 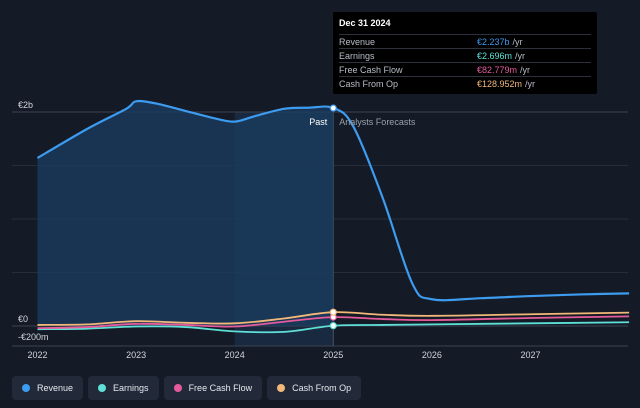 I want to click on series-line-earnings, so click(x=333, y=327).